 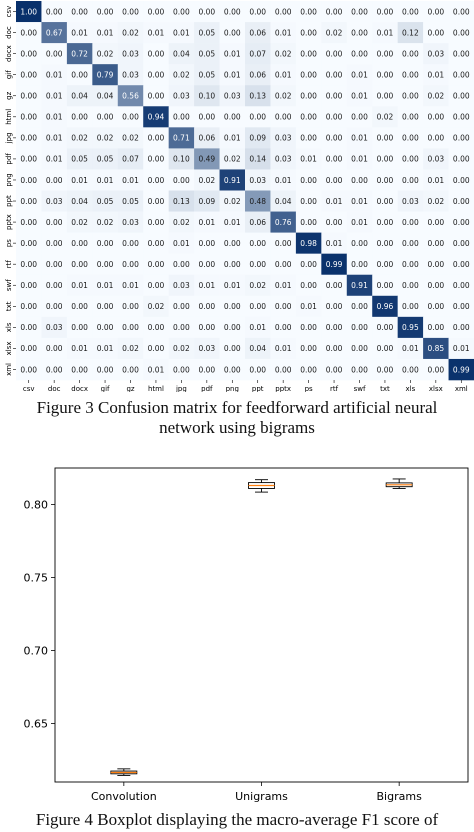 What do you see at coordinates (411, 388) in the screenshot?
I see `cm-x-tick-label: xls` at bounding box center [411, 388].